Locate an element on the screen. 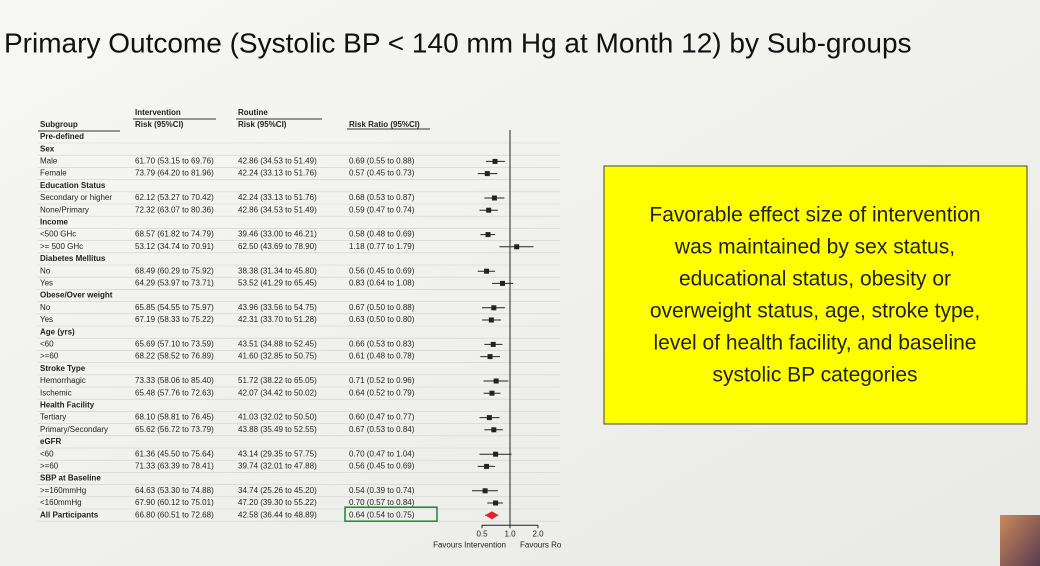 The height and width of the screenshot is (566, 1040). cell-routine: 43.51 (34.88 to 52.45) is located at coordinates (277, 344).